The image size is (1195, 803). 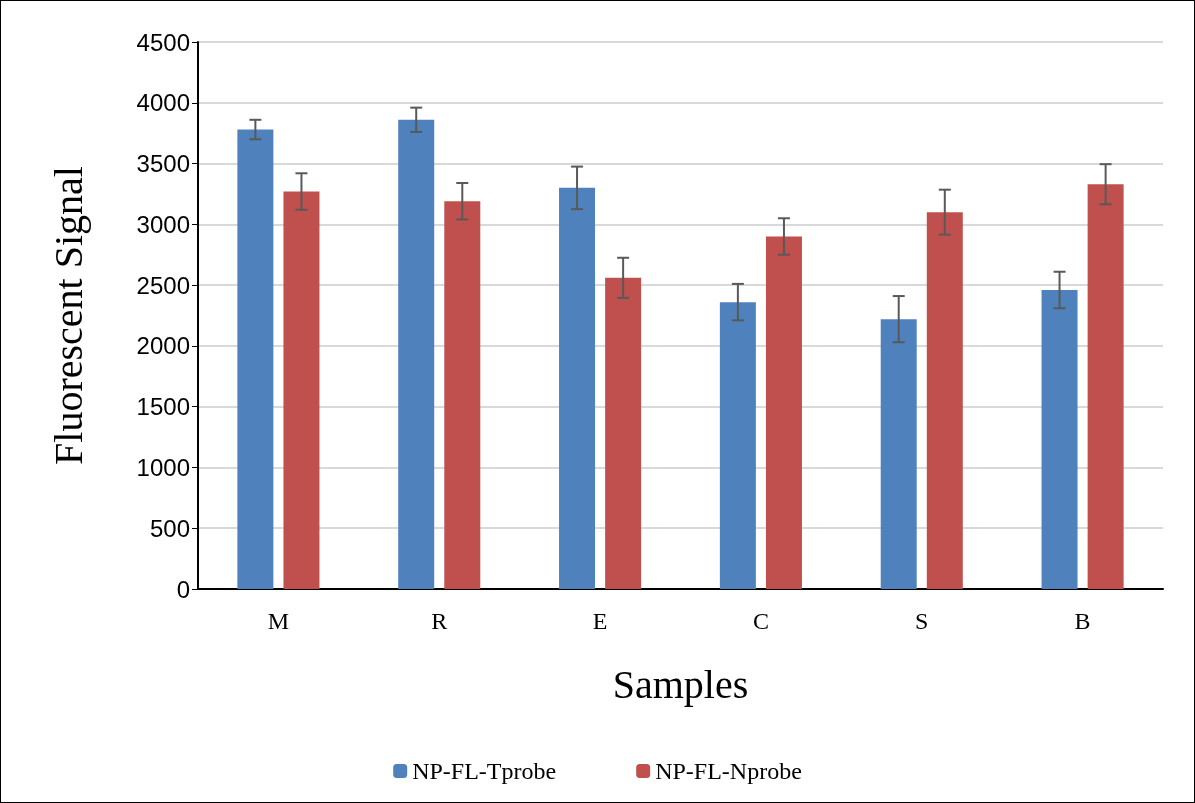 What do you see at coordinates (1082, 621) in the screenshot?
I see `x-tick-label: B` at bounding box center [1082, 621].